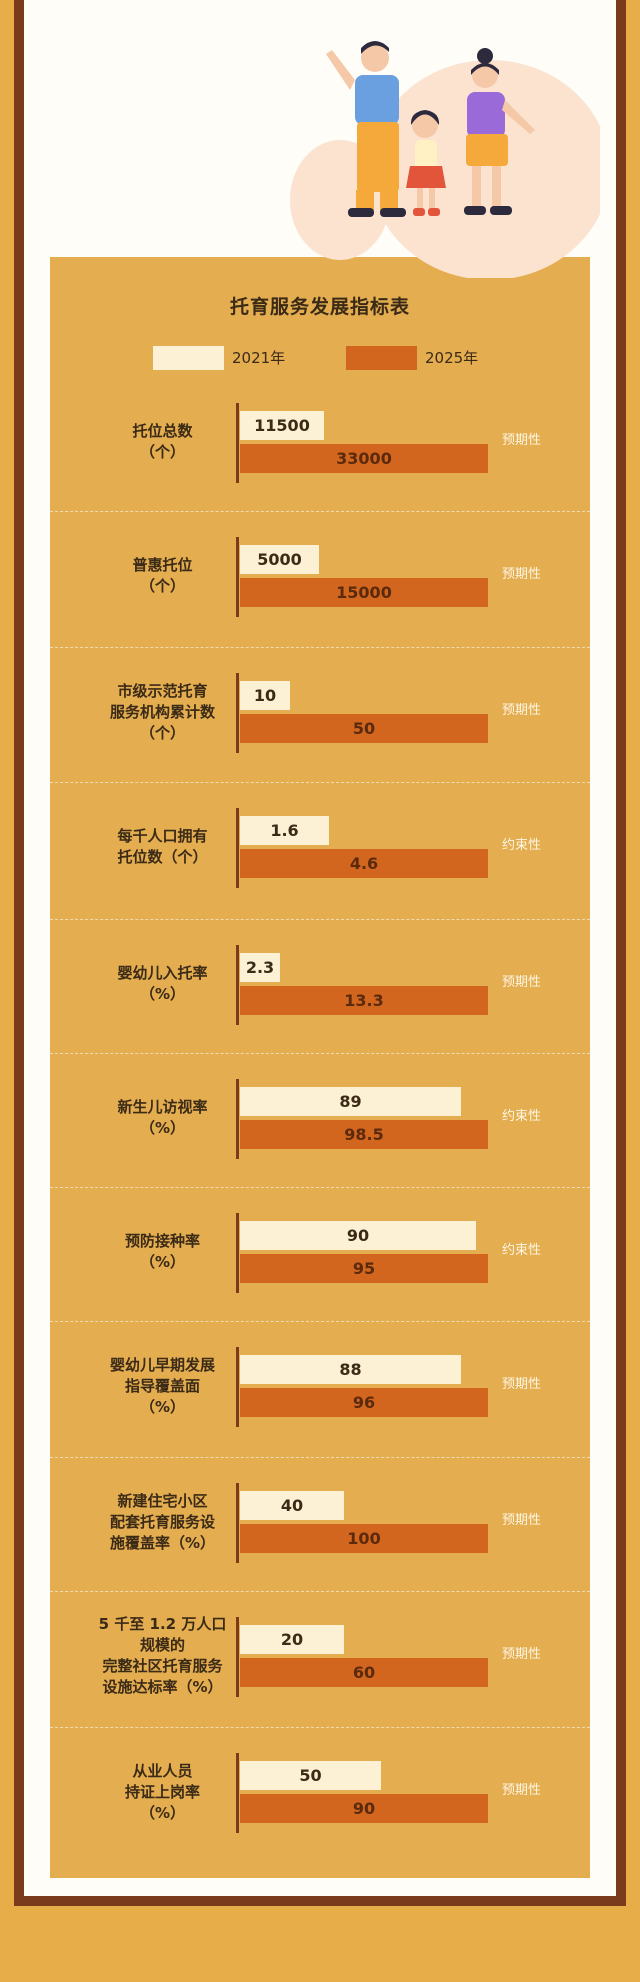 The width and height of the screenshot is (640, 1982). What do you see at coordinates (162, 1385) in the screenshot?
I see `row-label: 婴幼儿早期发展 指导覆盖面 （%）` at bounding box center [162, 1385].